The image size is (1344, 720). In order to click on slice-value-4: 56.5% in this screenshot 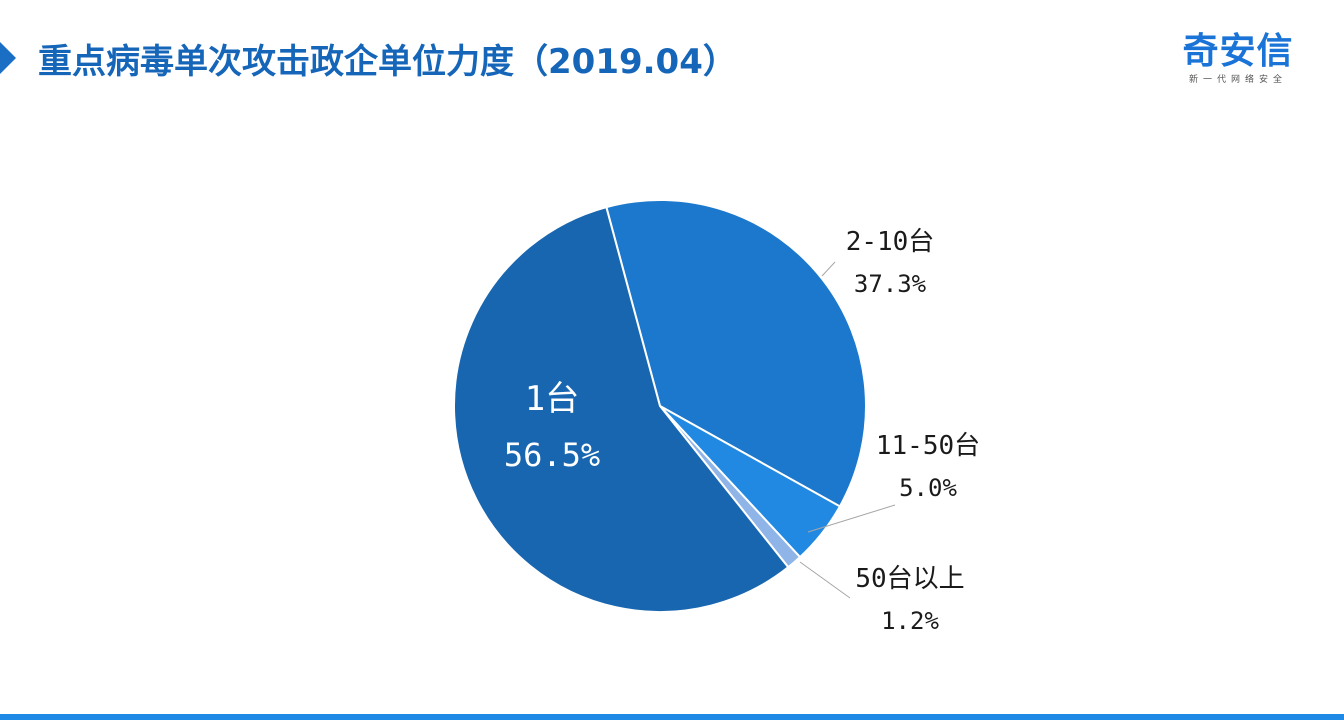, I will do `click(552, 455)`.